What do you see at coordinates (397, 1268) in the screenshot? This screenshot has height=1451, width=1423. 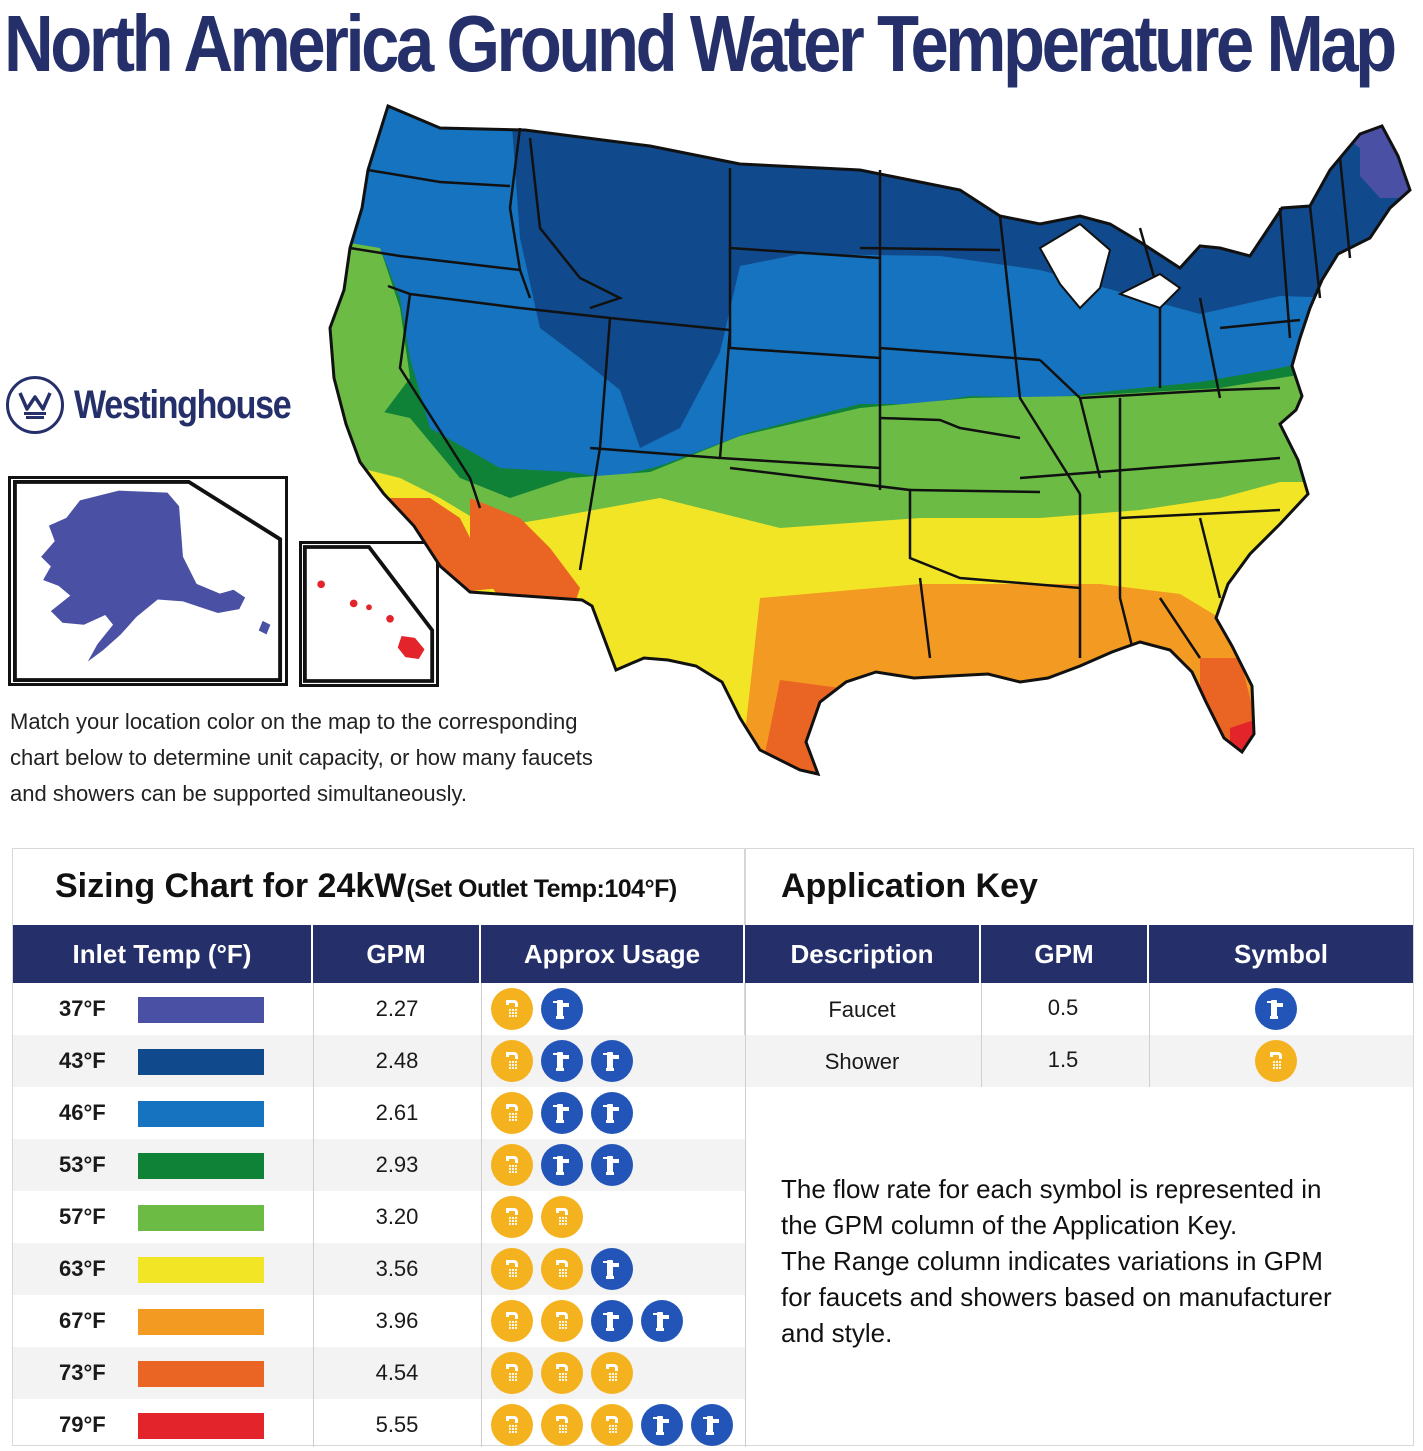 I see `gpm-value: 3.56` at bounding box center [397, 1268].